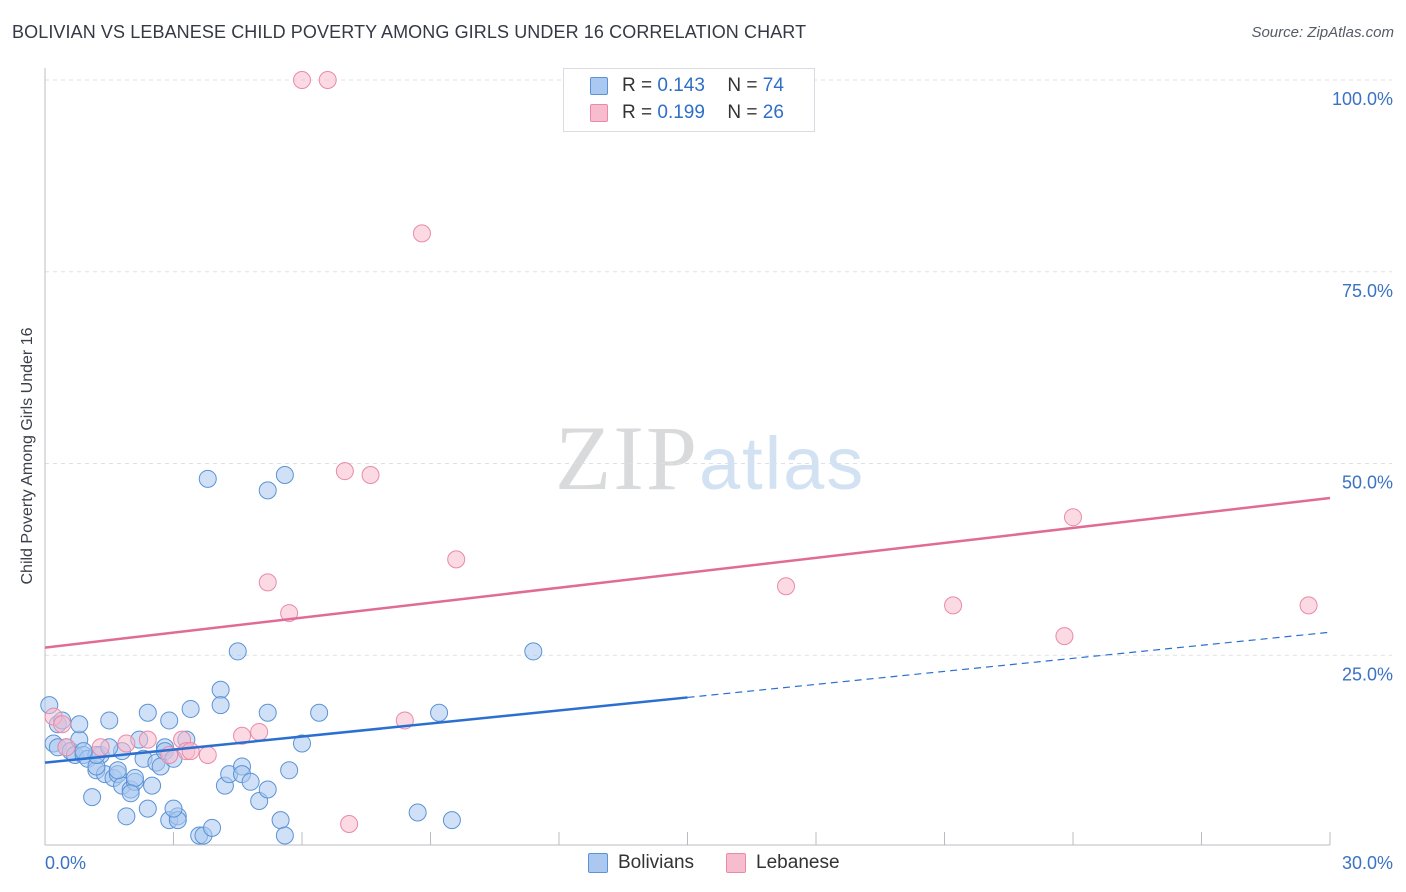  I want to click on correlation-legend: R = 0.143 N = 74 R = 0.199 N = 26, so click(689, 100).